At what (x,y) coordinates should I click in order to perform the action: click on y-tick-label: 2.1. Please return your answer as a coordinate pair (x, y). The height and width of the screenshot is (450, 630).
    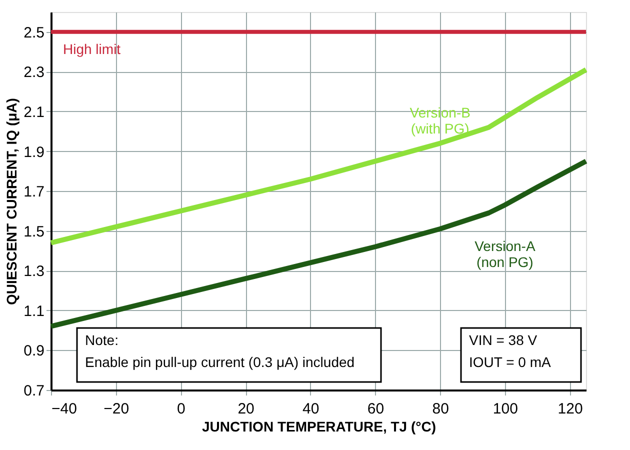
    Looking at the image, I should click on (34, 112).